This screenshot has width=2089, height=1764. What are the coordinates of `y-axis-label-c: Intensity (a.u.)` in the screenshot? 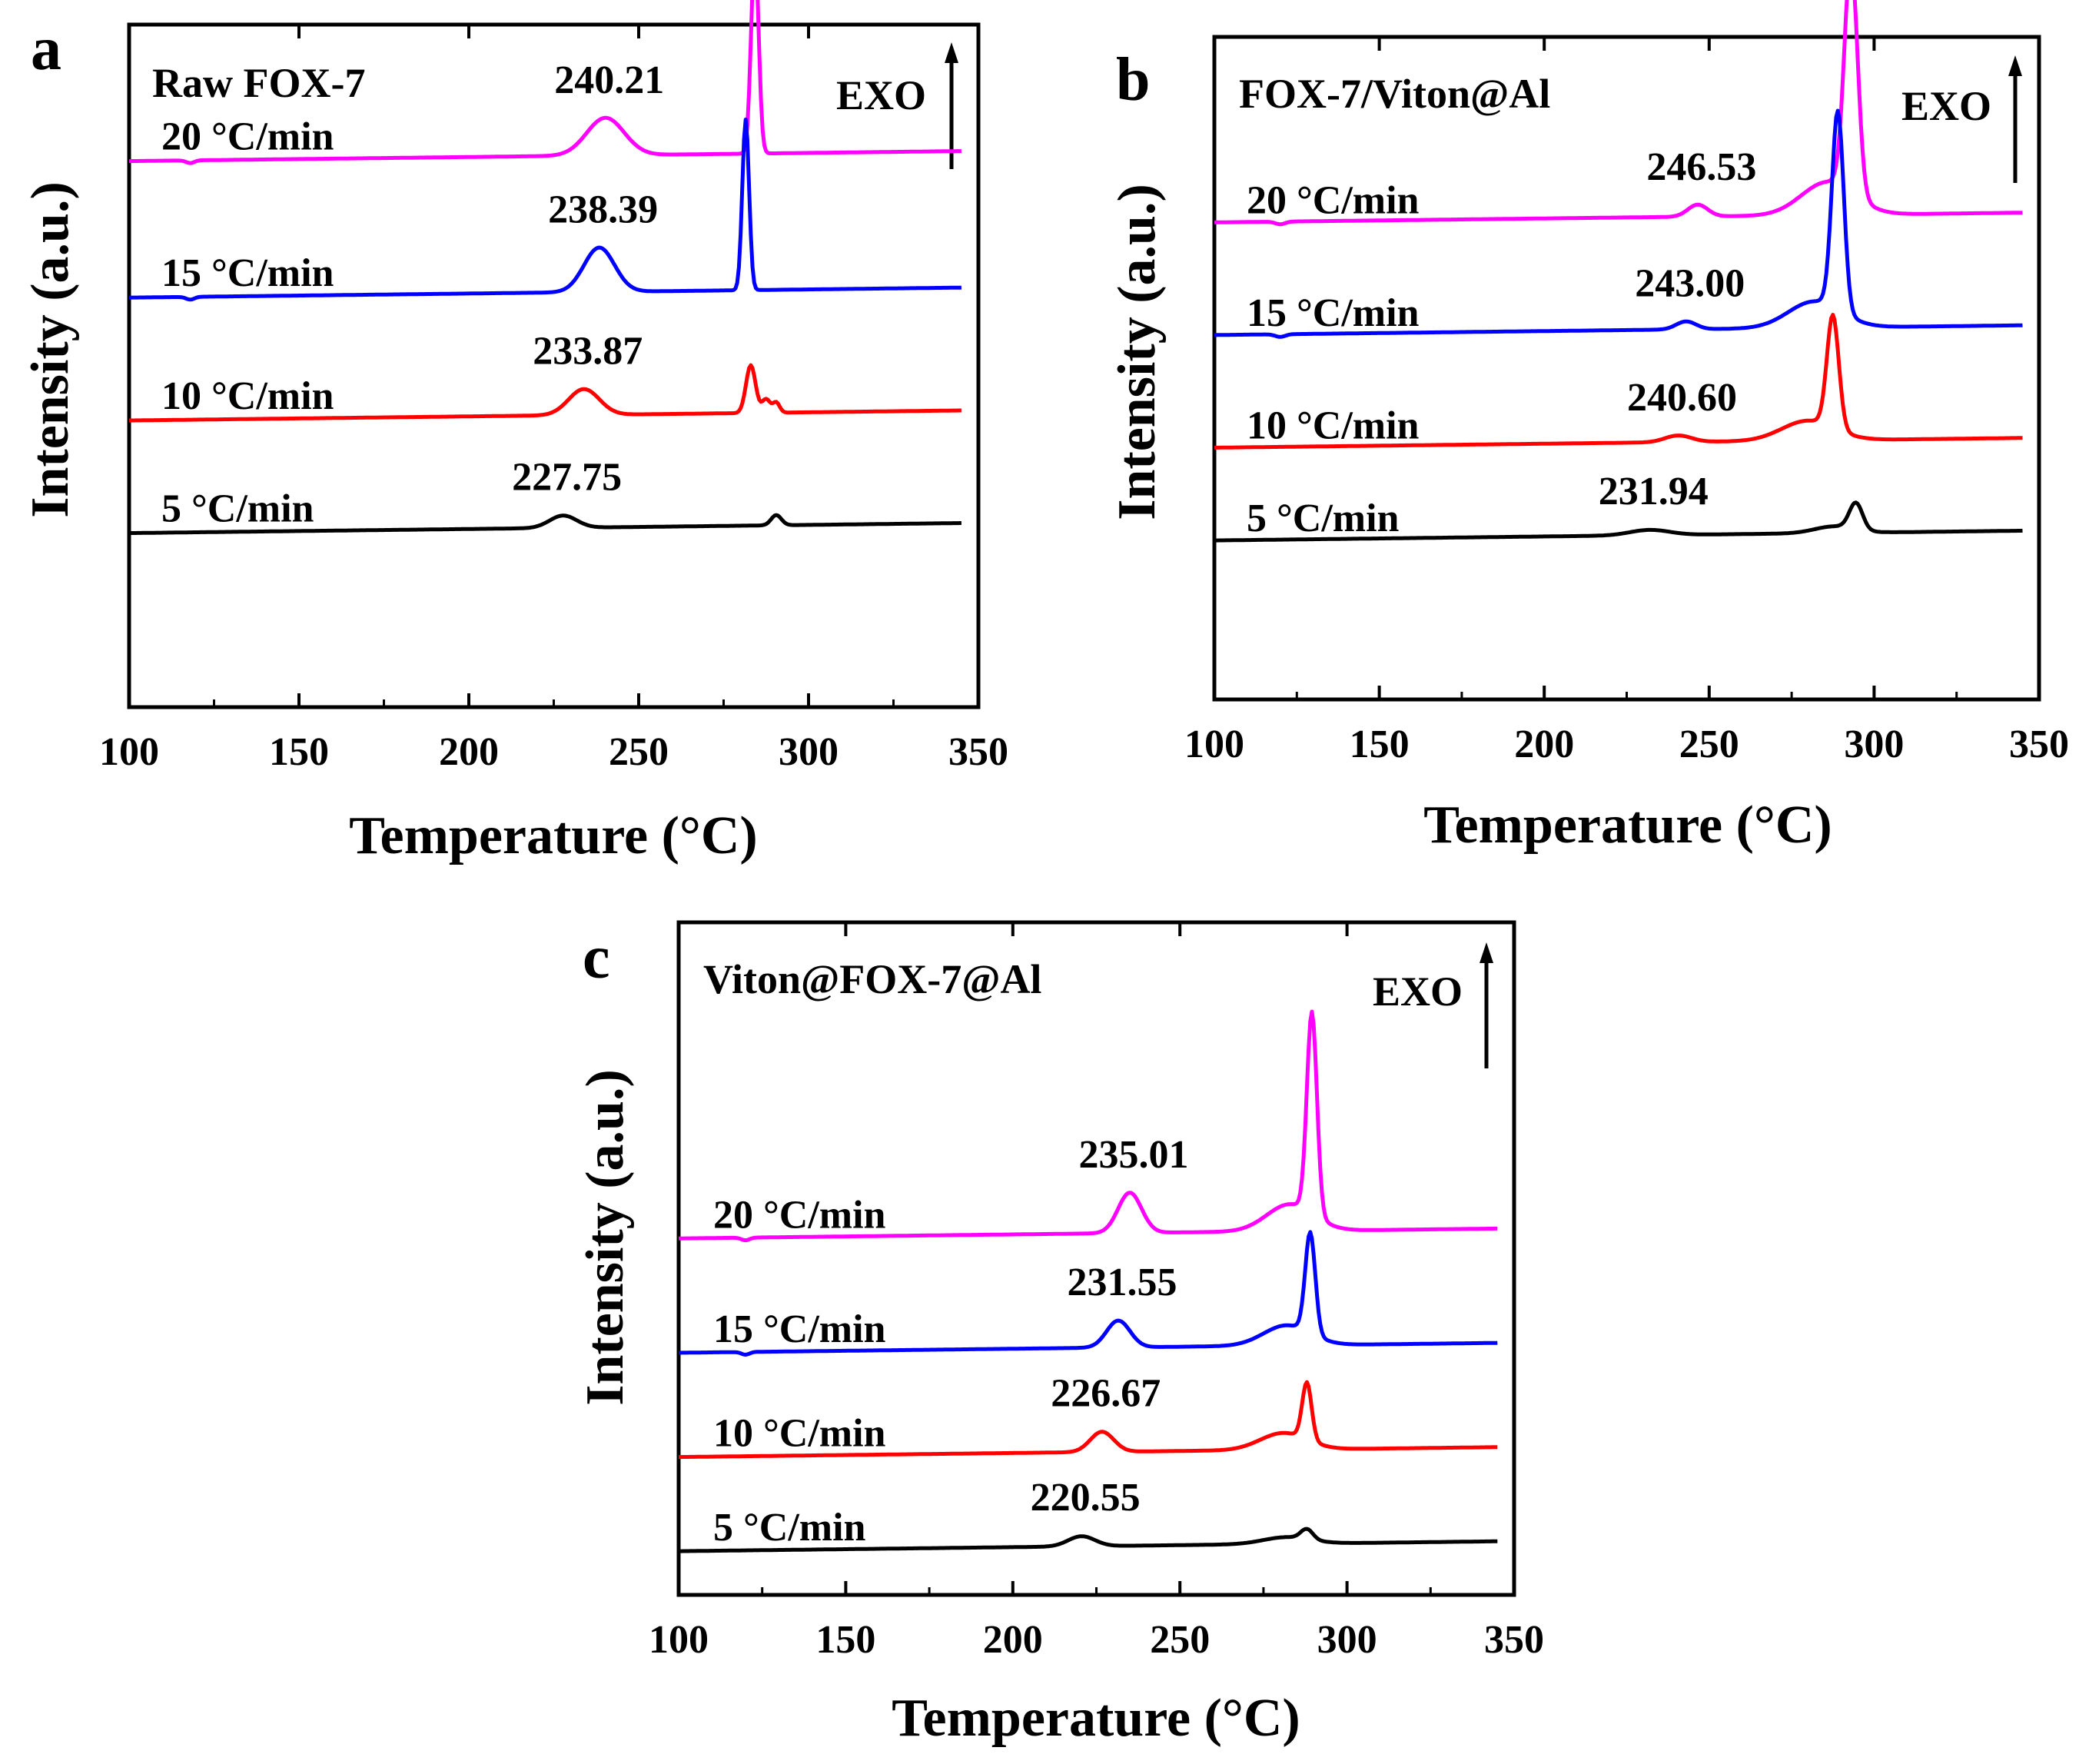 It's located at (605, 1237).